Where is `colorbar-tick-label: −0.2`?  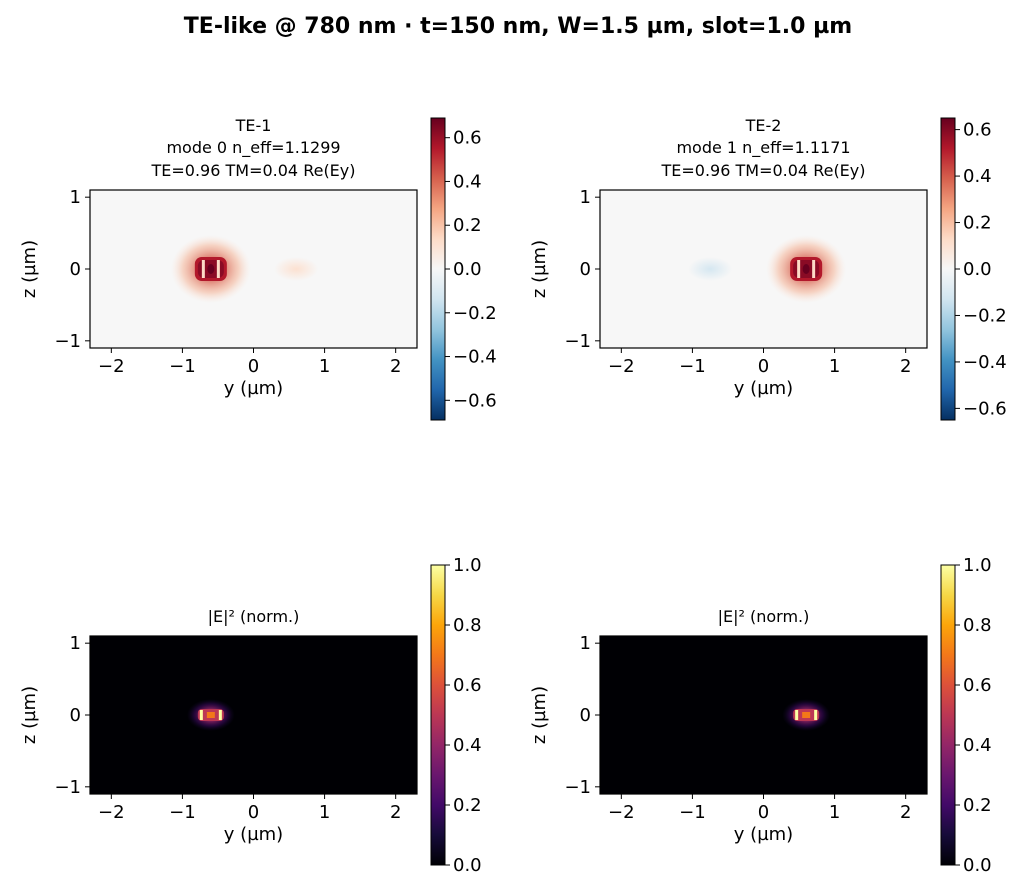
colorbar-tick-label: −0.2 is located at coordinates (985, 315).